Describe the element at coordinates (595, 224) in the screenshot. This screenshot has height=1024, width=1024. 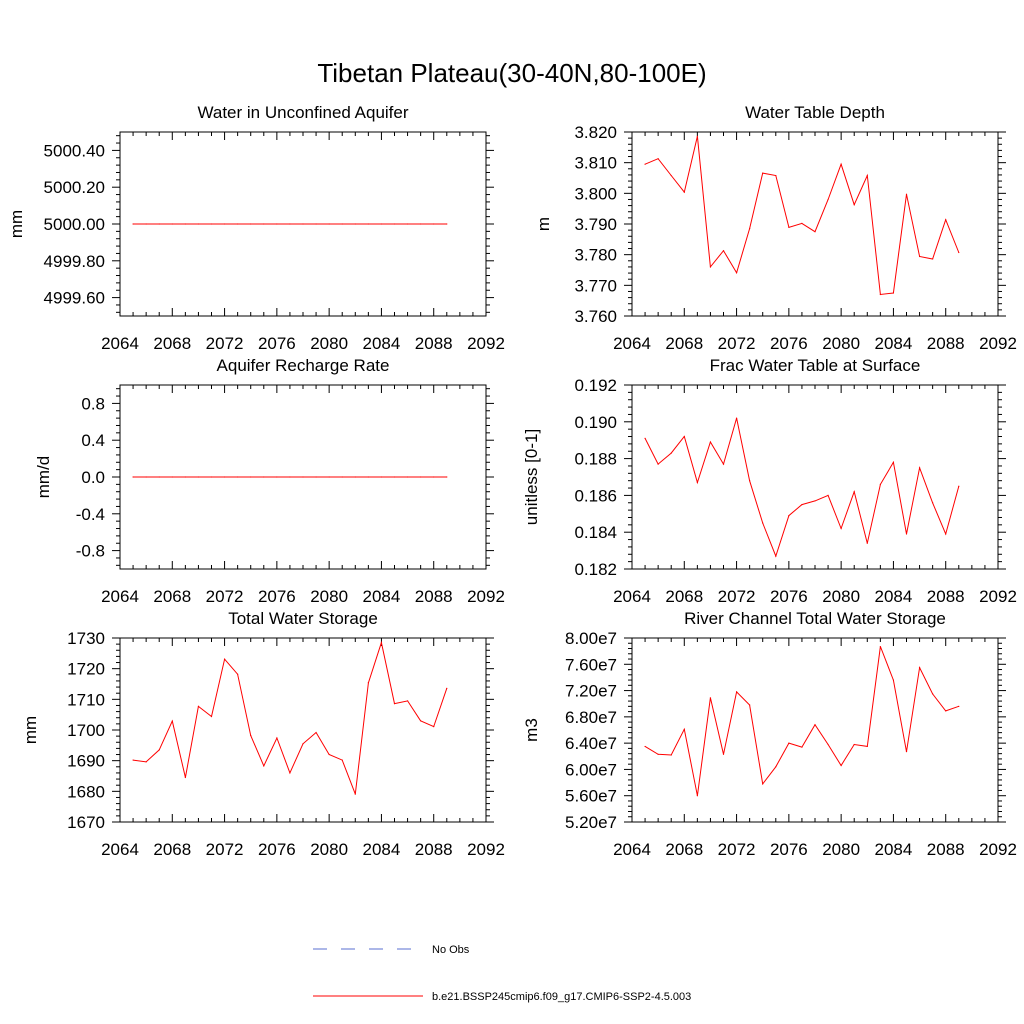
I see `y-tick-label: 3.790` at that location.